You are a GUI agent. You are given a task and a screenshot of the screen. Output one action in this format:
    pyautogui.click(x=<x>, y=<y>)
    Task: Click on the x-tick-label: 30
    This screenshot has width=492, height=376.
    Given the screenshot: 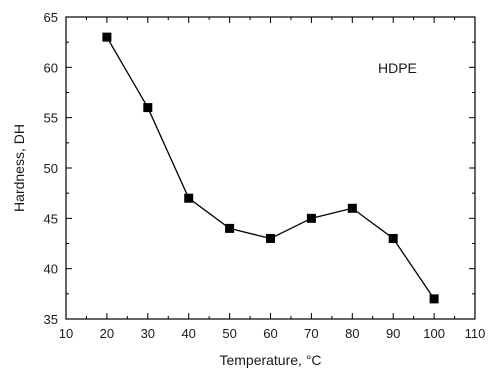 What is the action you would take?
    pyautogui.click(x=148, y=333)
    